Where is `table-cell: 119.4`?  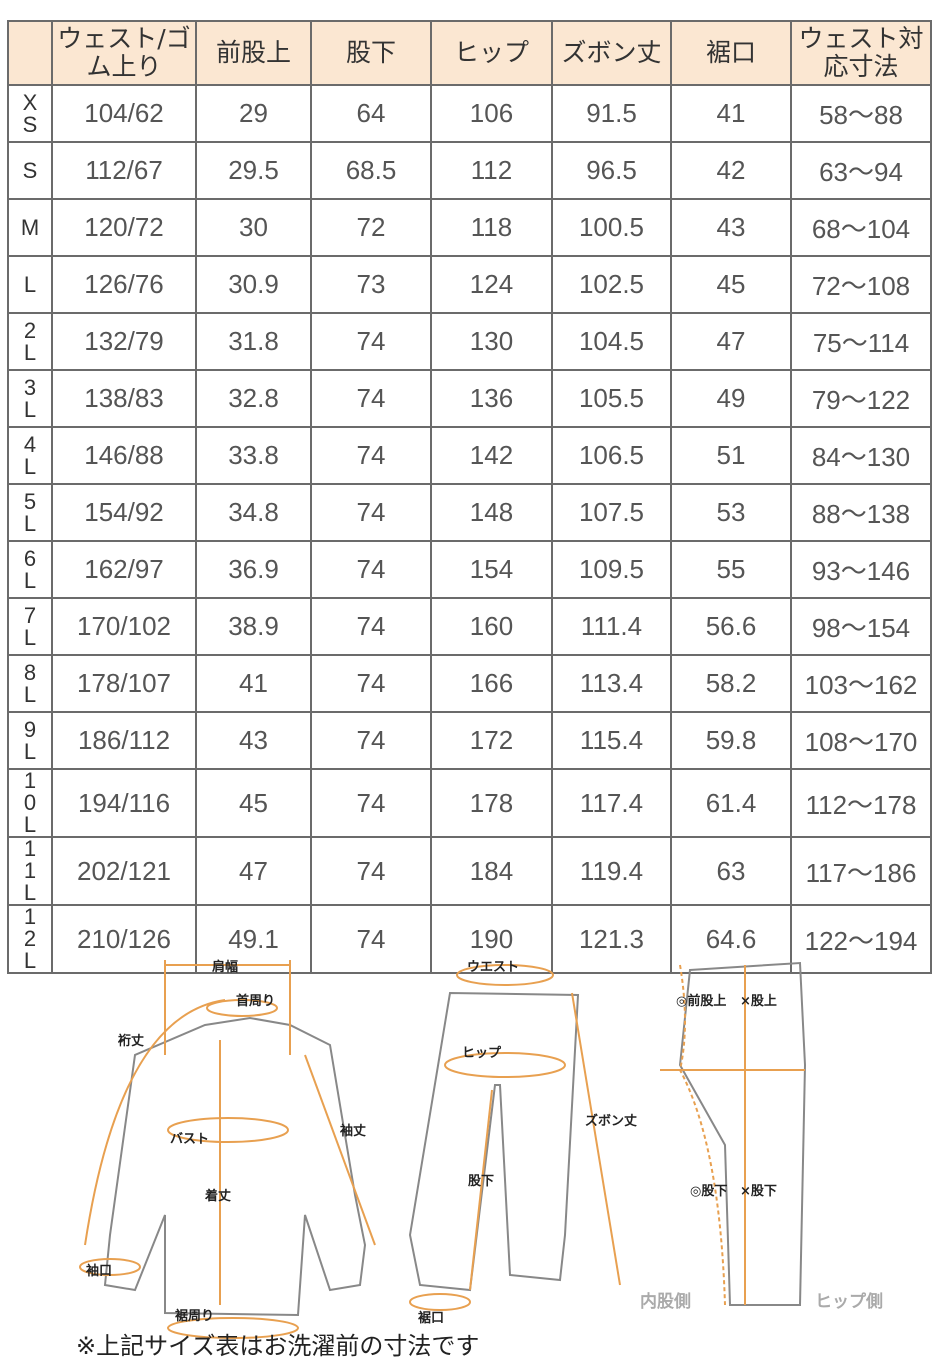
table-cell: 119.4 is located at coordinates (611, 871).